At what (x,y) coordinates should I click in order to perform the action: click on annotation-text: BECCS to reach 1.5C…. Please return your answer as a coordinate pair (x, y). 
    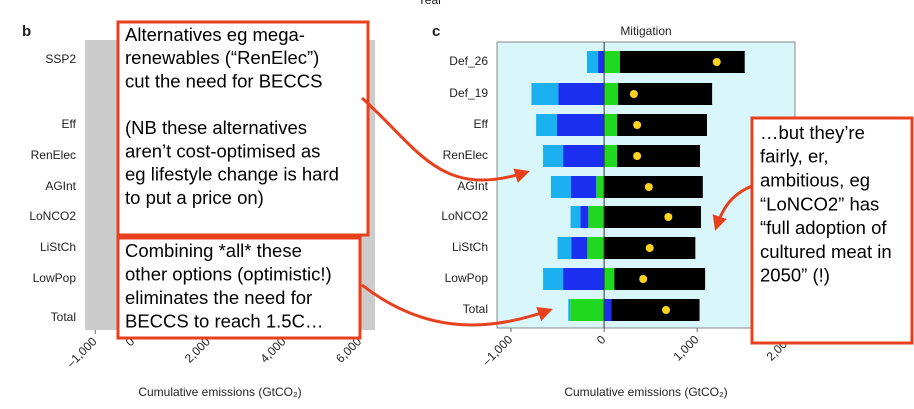
    Looking at the image, I should click on (224, 320).